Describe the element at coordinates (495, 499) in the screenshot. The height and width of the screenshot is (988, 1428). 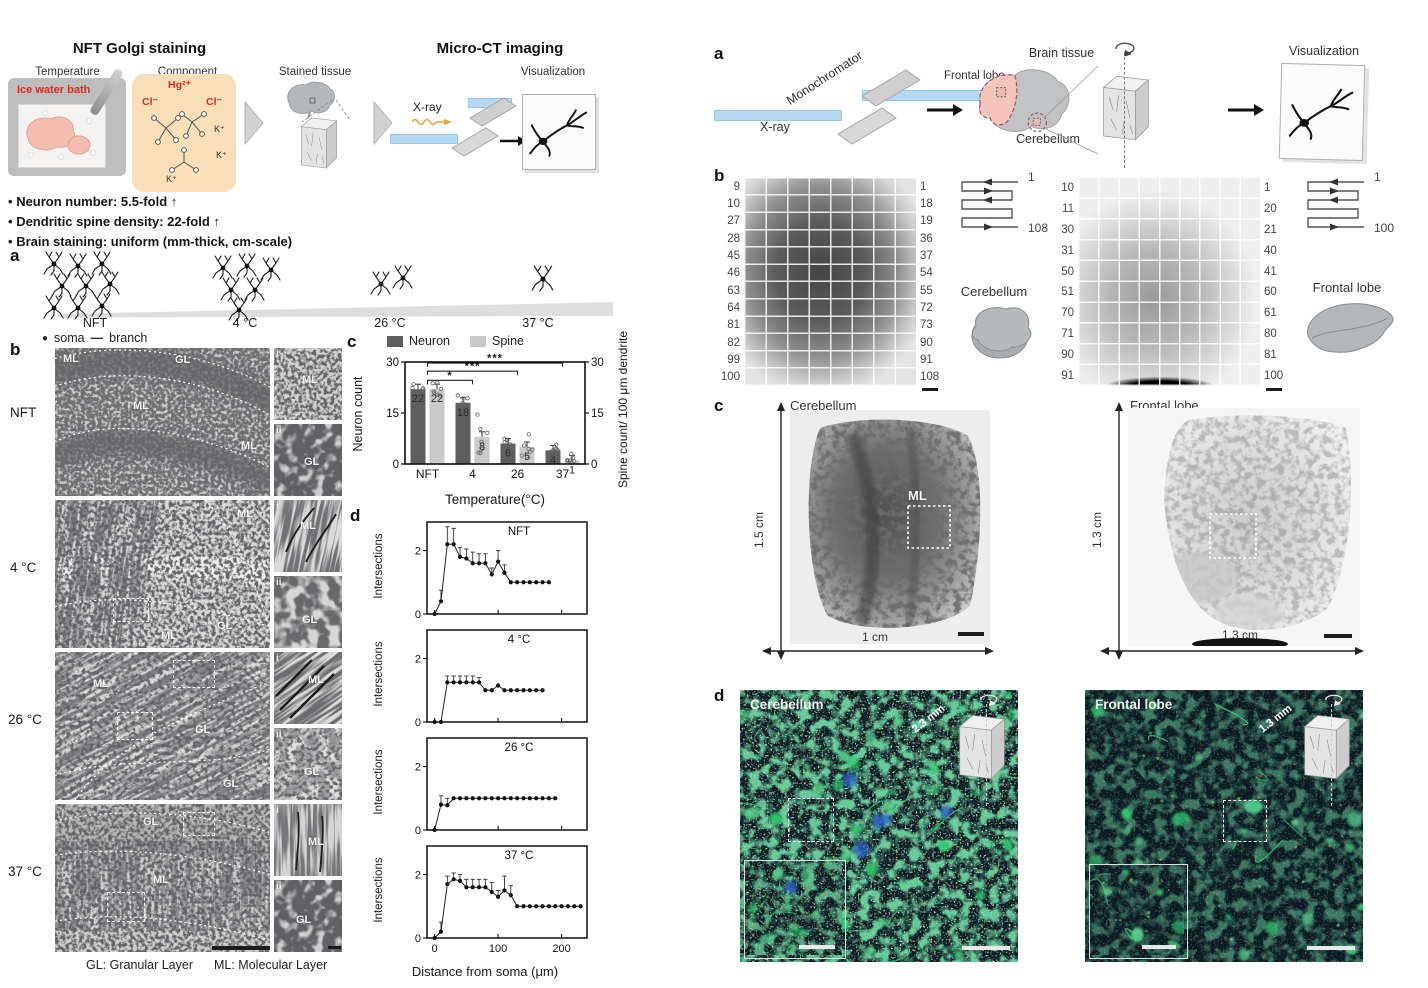
I see `bar-xlabel: Temperature(°C)` at that location.